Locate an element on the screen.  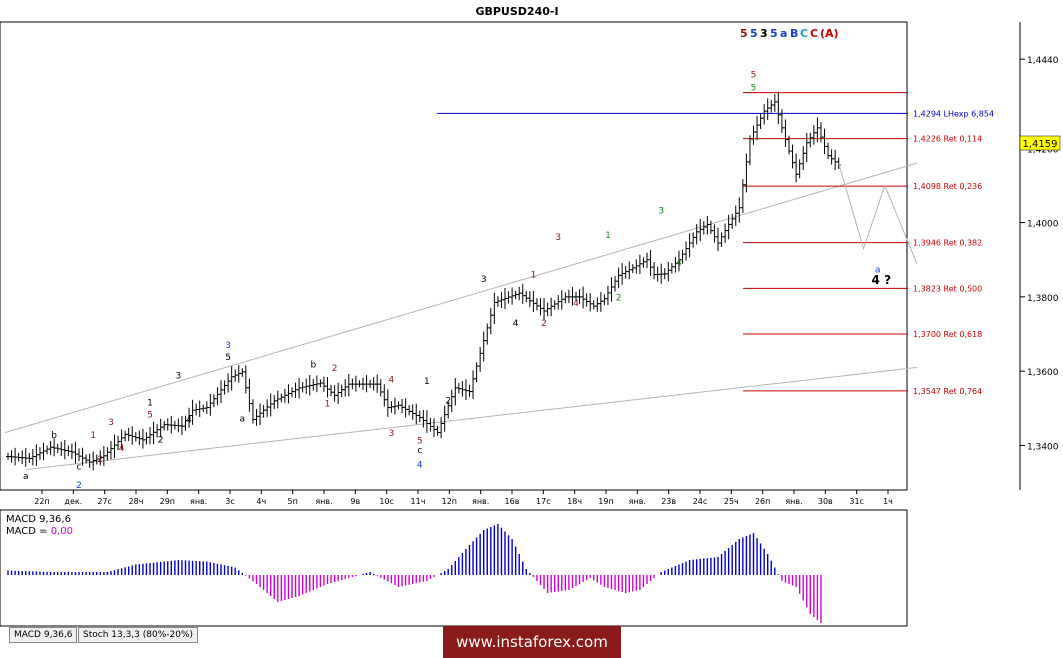
x-tick-label: 28ч is located at coordinates (136, 501).